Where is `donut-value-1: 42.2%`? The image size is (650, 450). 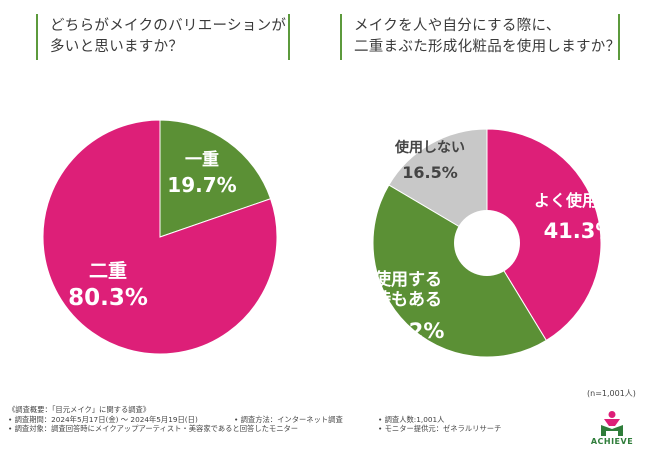
donut-value-1: 42.2% is located at coordinates (408, 331).